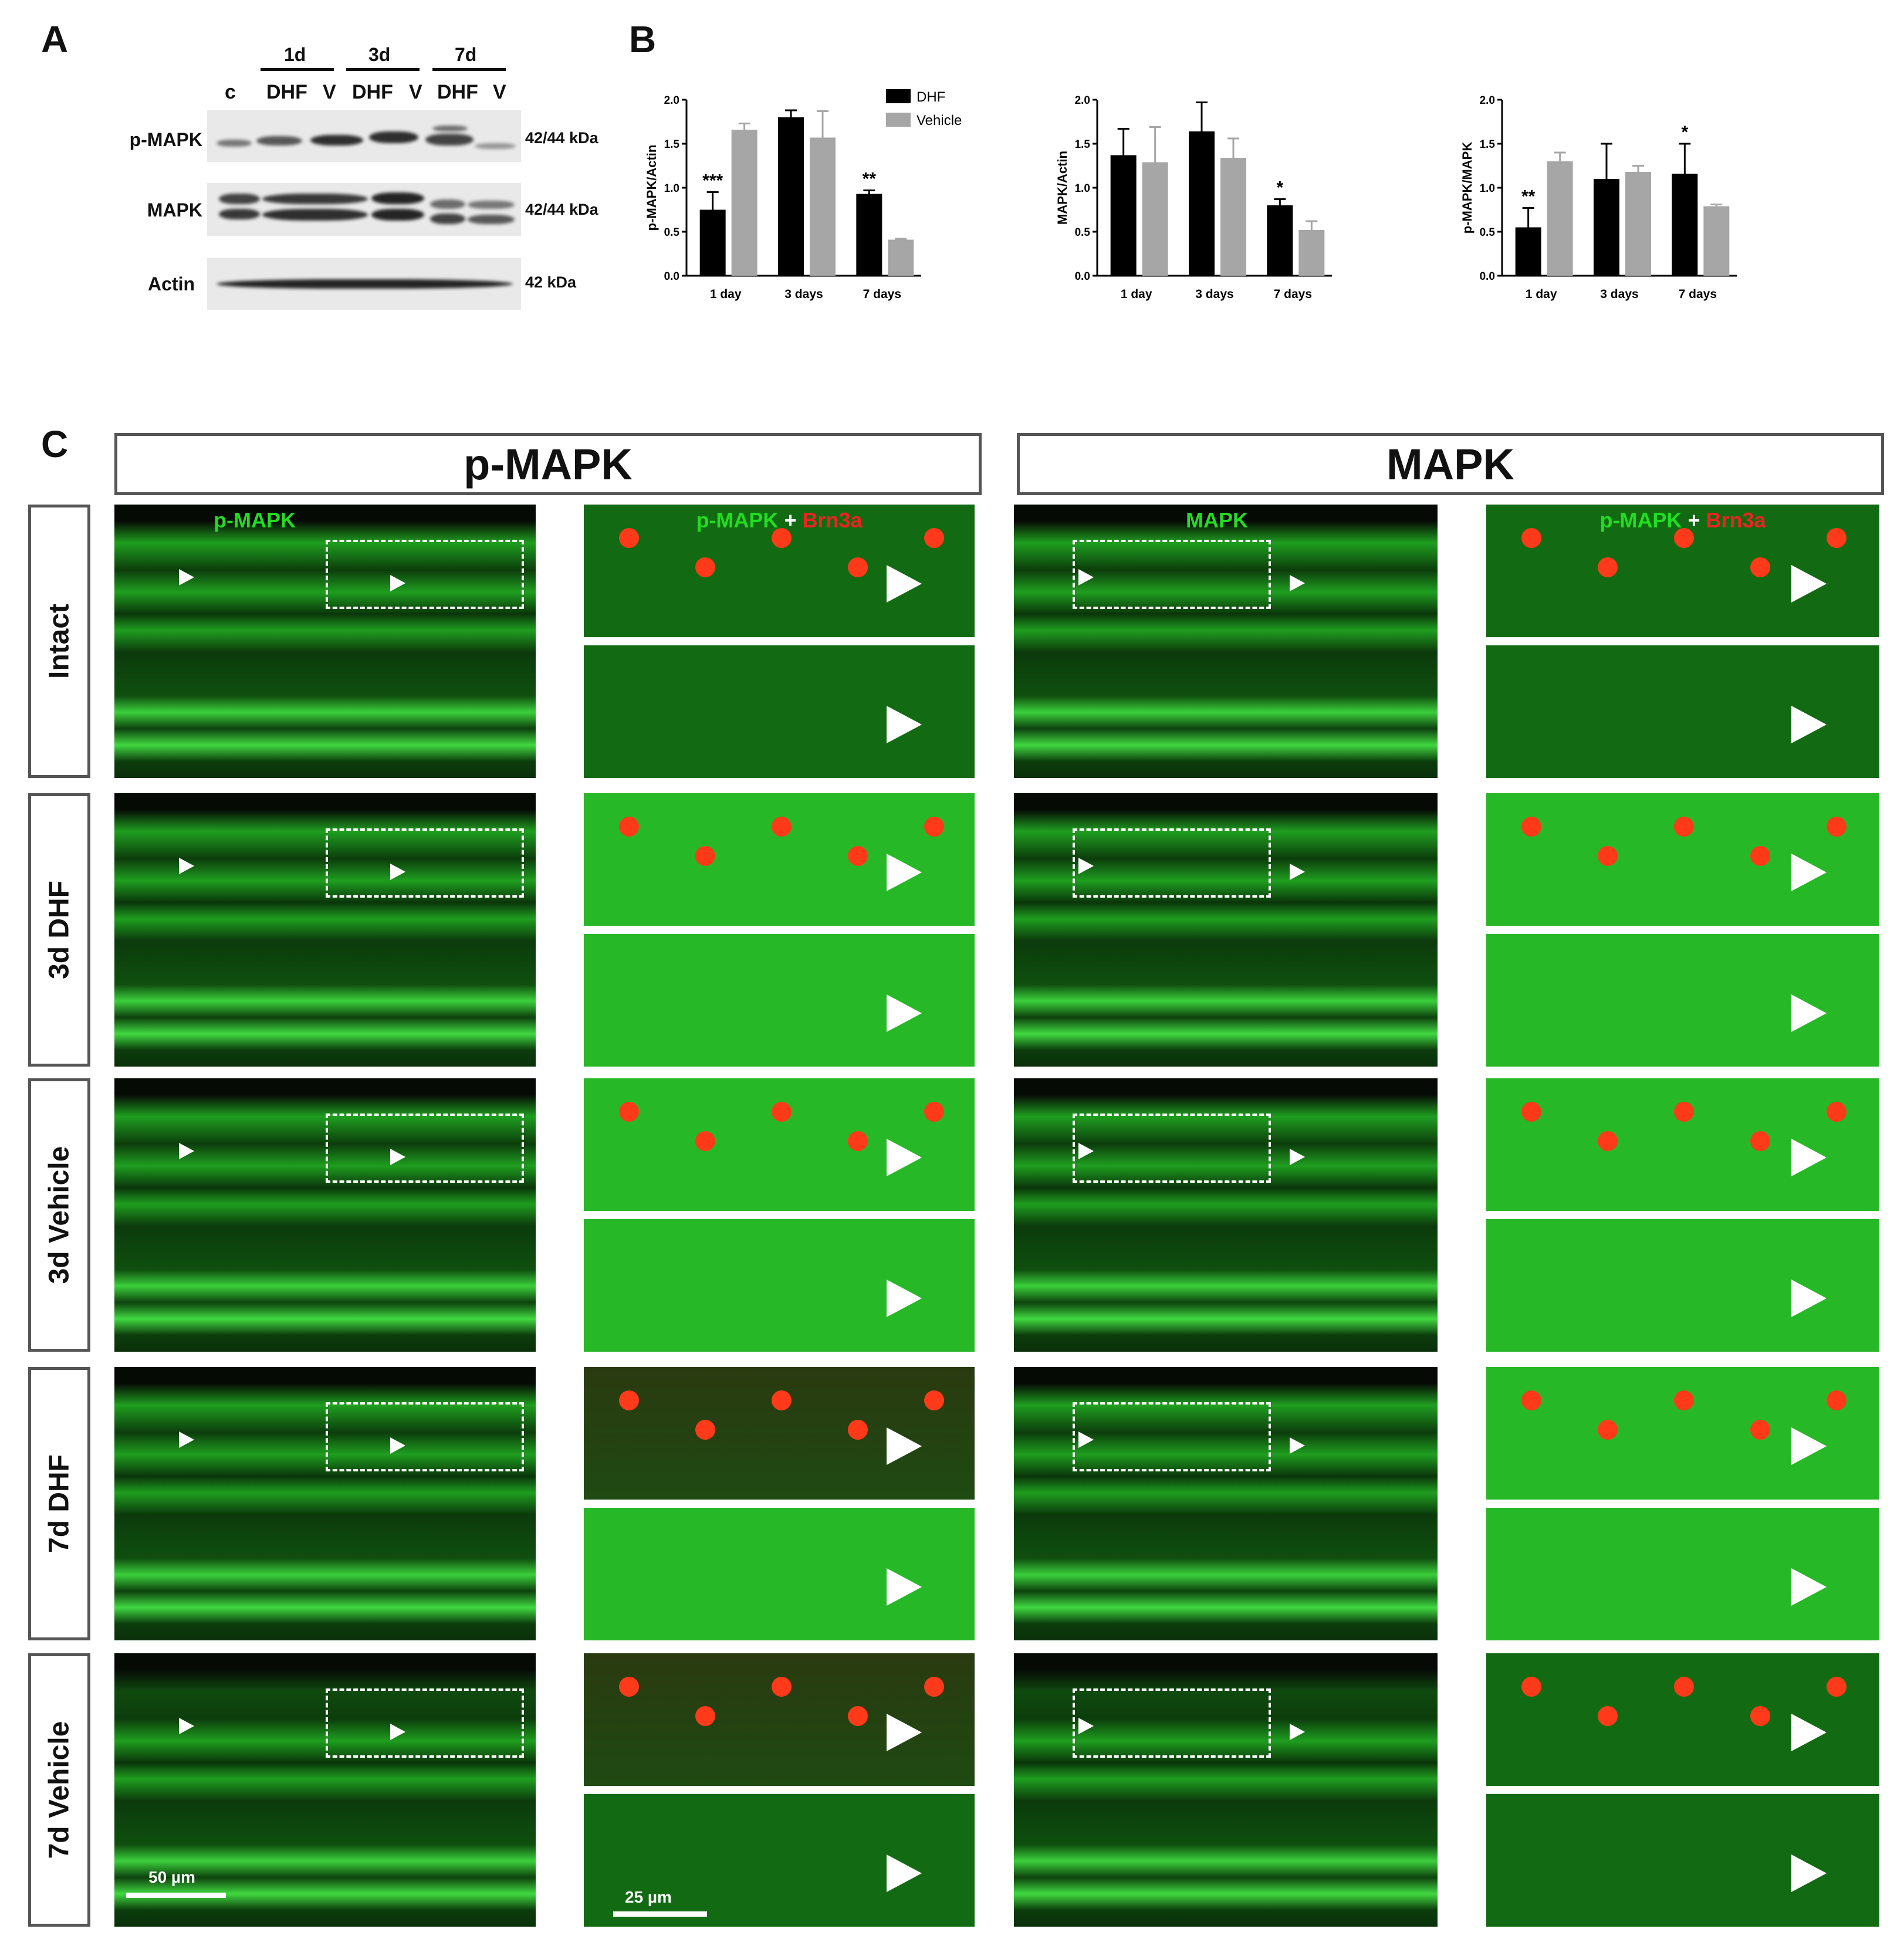 The image size is (1904, 1956). What do you see at coordinates (325, 1790) in the screenshot?
I see `micrograph-overview: 50 µm` at bounding box center [325, 1790].